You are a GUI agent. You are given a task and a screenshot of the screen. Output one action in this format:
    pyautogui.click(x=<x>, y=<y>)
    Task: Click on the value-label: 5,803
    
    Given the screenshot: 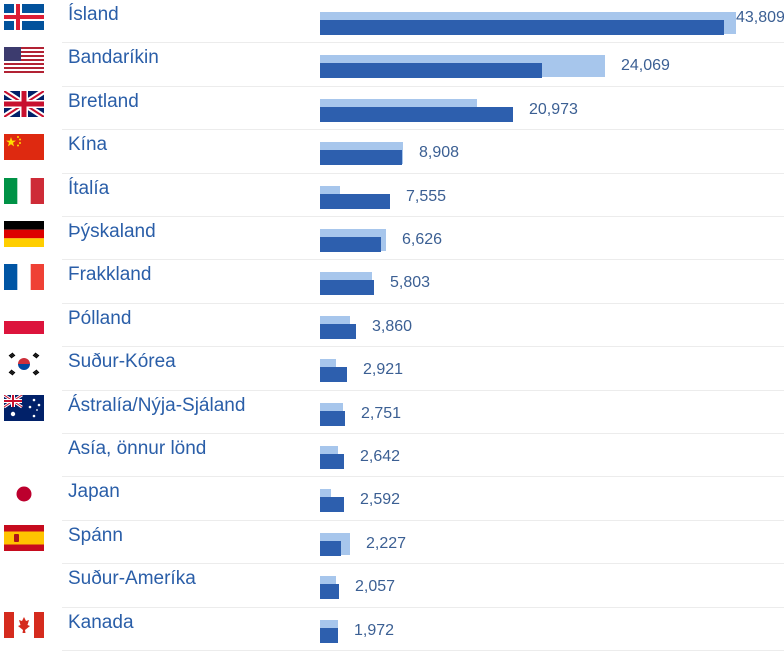 What is the action you would take?
    pyautogui.click(x=410, y=283)
    